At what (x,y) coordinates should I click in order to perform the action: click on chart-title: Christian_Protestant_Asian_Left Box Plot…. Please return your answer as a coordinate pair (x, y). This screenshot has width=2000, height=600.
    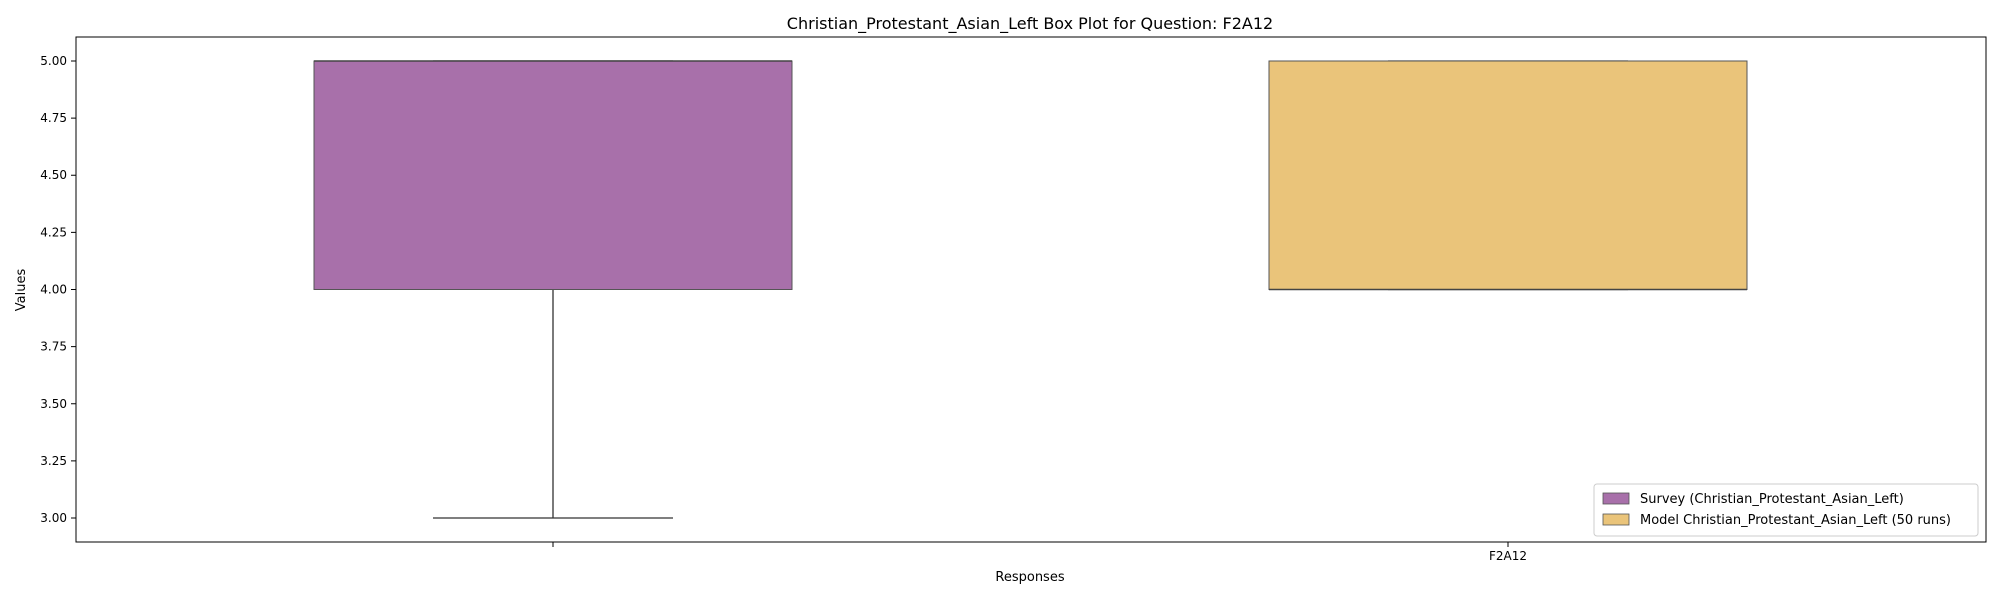
    Looking at the image, I should click on (1030, 24).